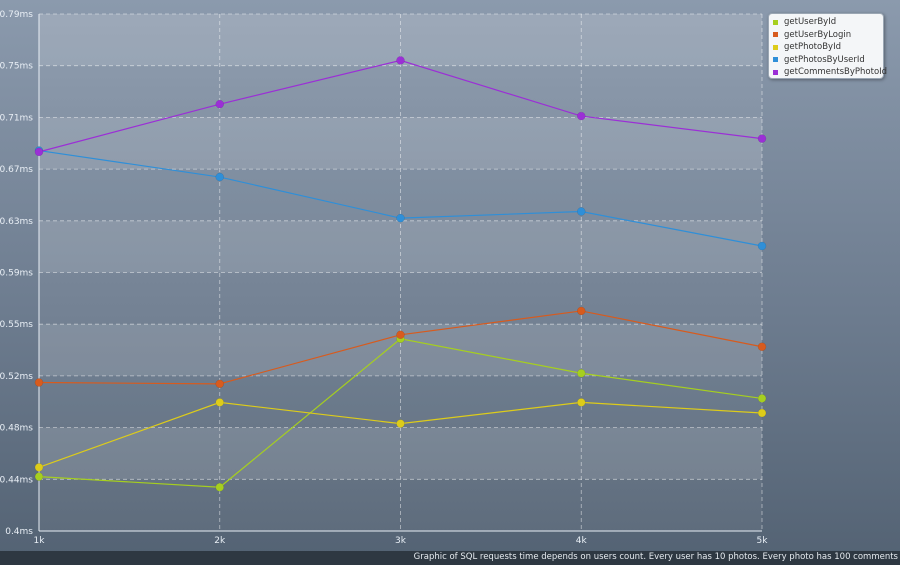 Image resolution: width=900 pixels, height=565 pixels. I want to click on x-tick-label: 3k, so click(401, 541).